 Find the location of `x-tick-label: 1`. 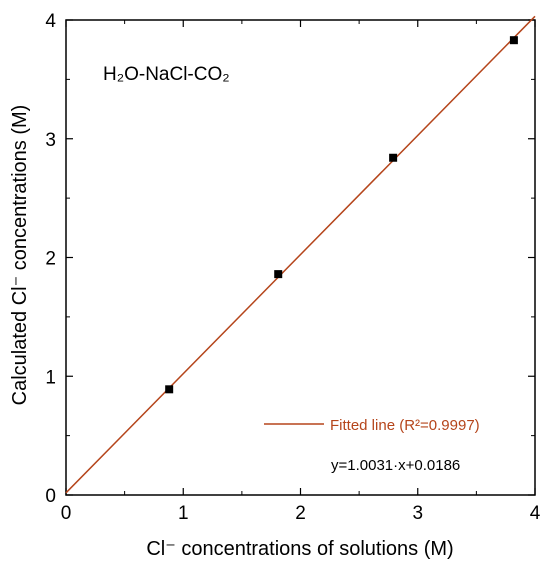

x-tick-label: 1 is located at coordinates (183, 513).